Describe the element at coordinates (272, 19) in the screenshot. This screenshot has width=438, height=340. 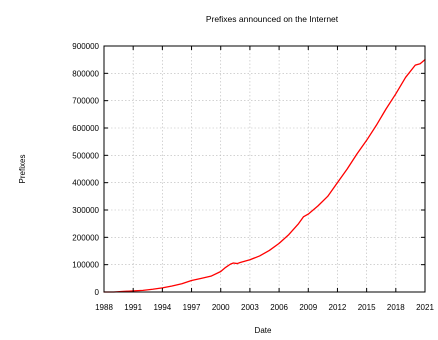
I see `chart-title: Prefixes announced on the Internet` at that location.